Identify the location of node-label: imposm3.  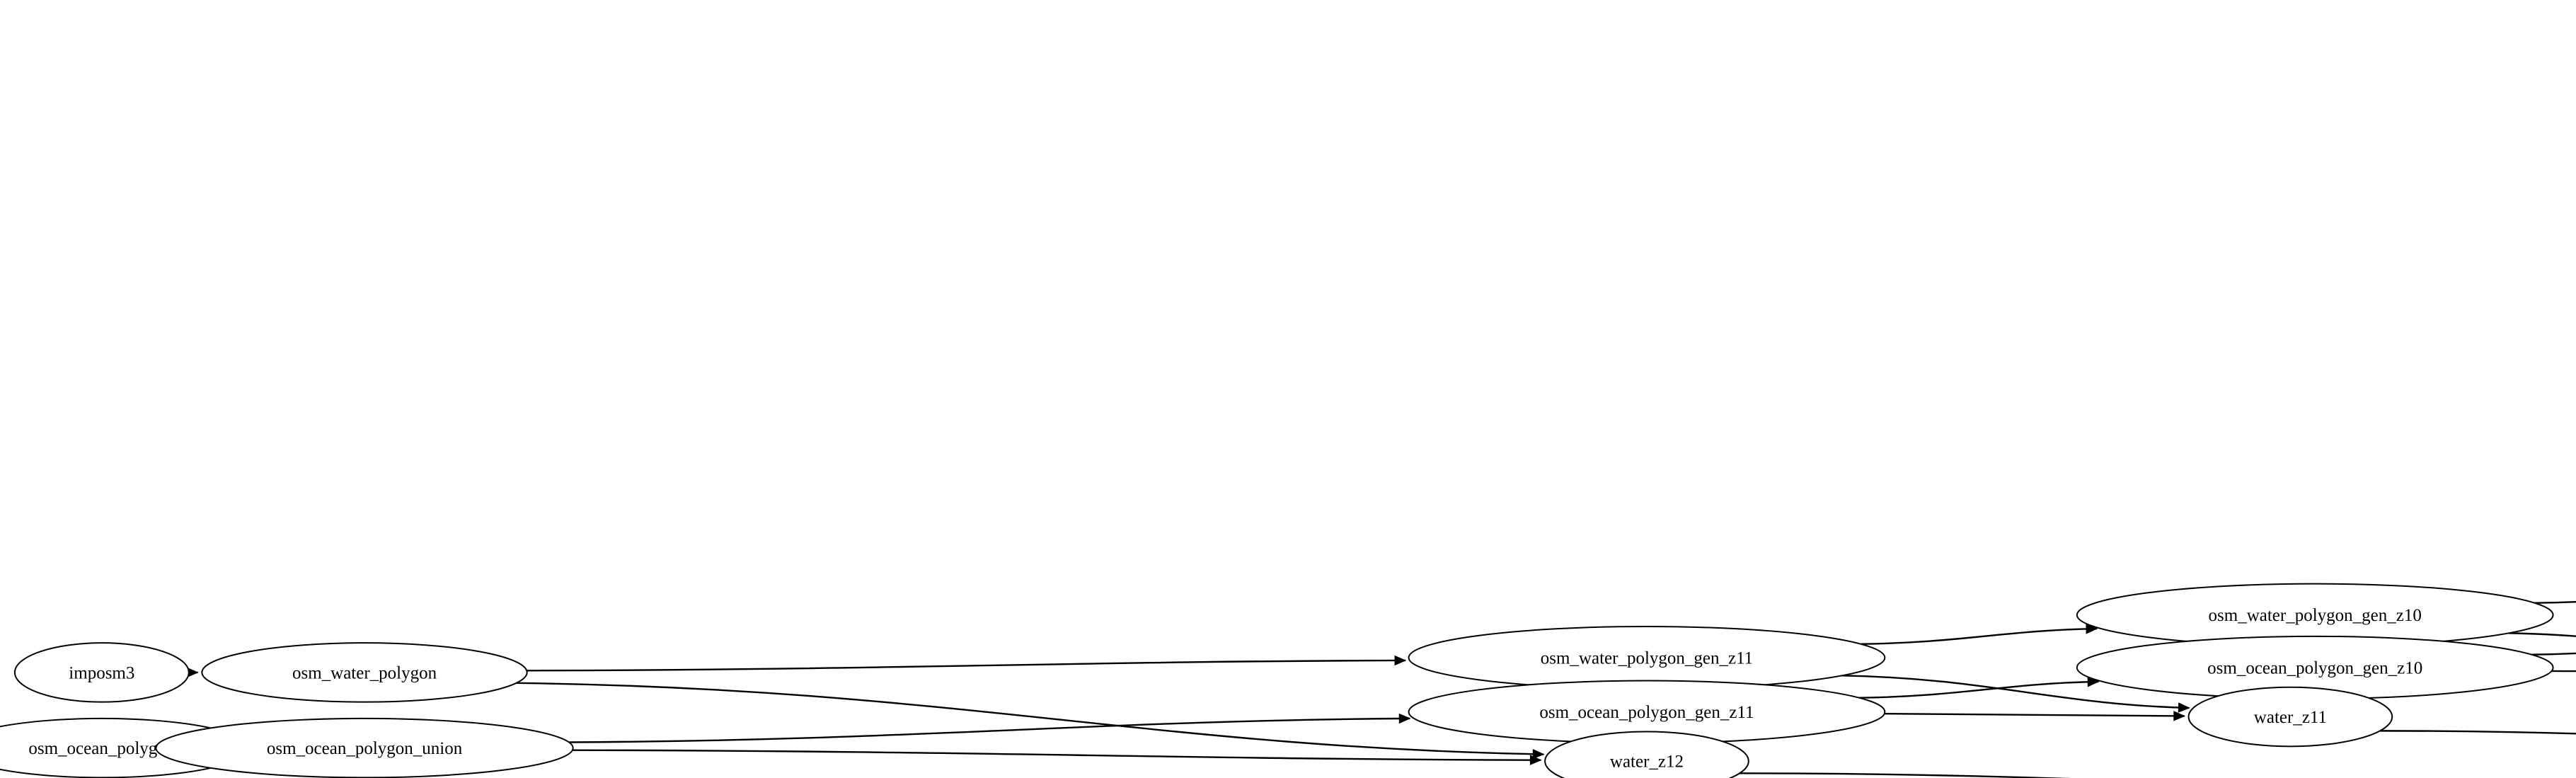
(102, 672).